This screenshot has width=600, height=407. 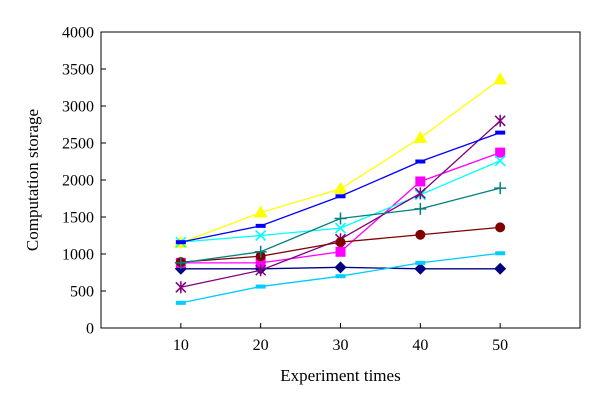 What do you see at coordinates (78, 144) in the screenshot?
I see `y-tick-label: 2500` at bounding box center [78, 144].